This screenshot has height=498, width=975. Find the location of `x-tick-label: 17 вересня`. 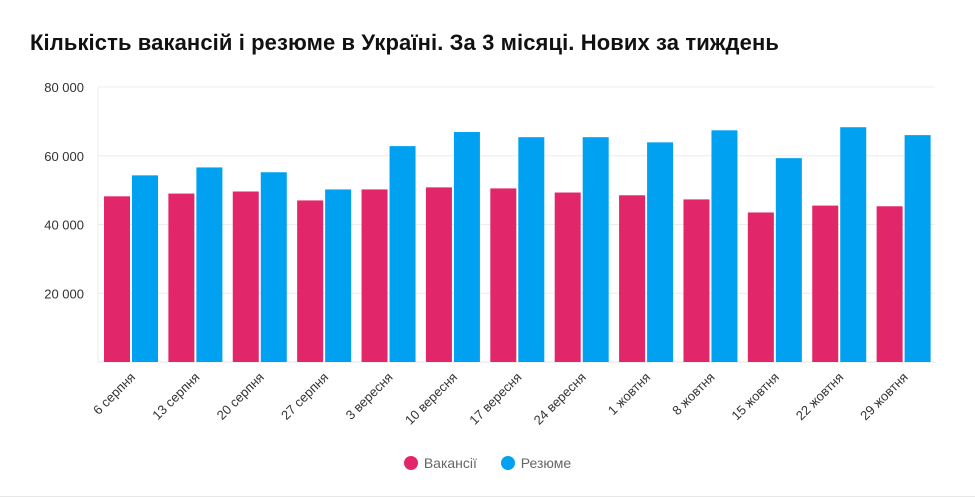

x-tick-label: 17 вересня is located at coordinates (495, 399).